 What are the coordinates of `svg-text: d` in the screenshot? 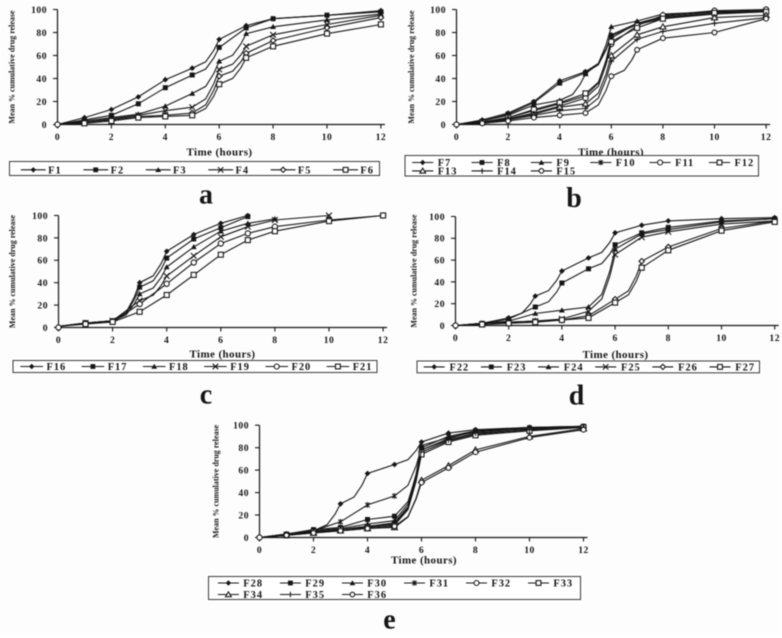 It's located at (577, 396).